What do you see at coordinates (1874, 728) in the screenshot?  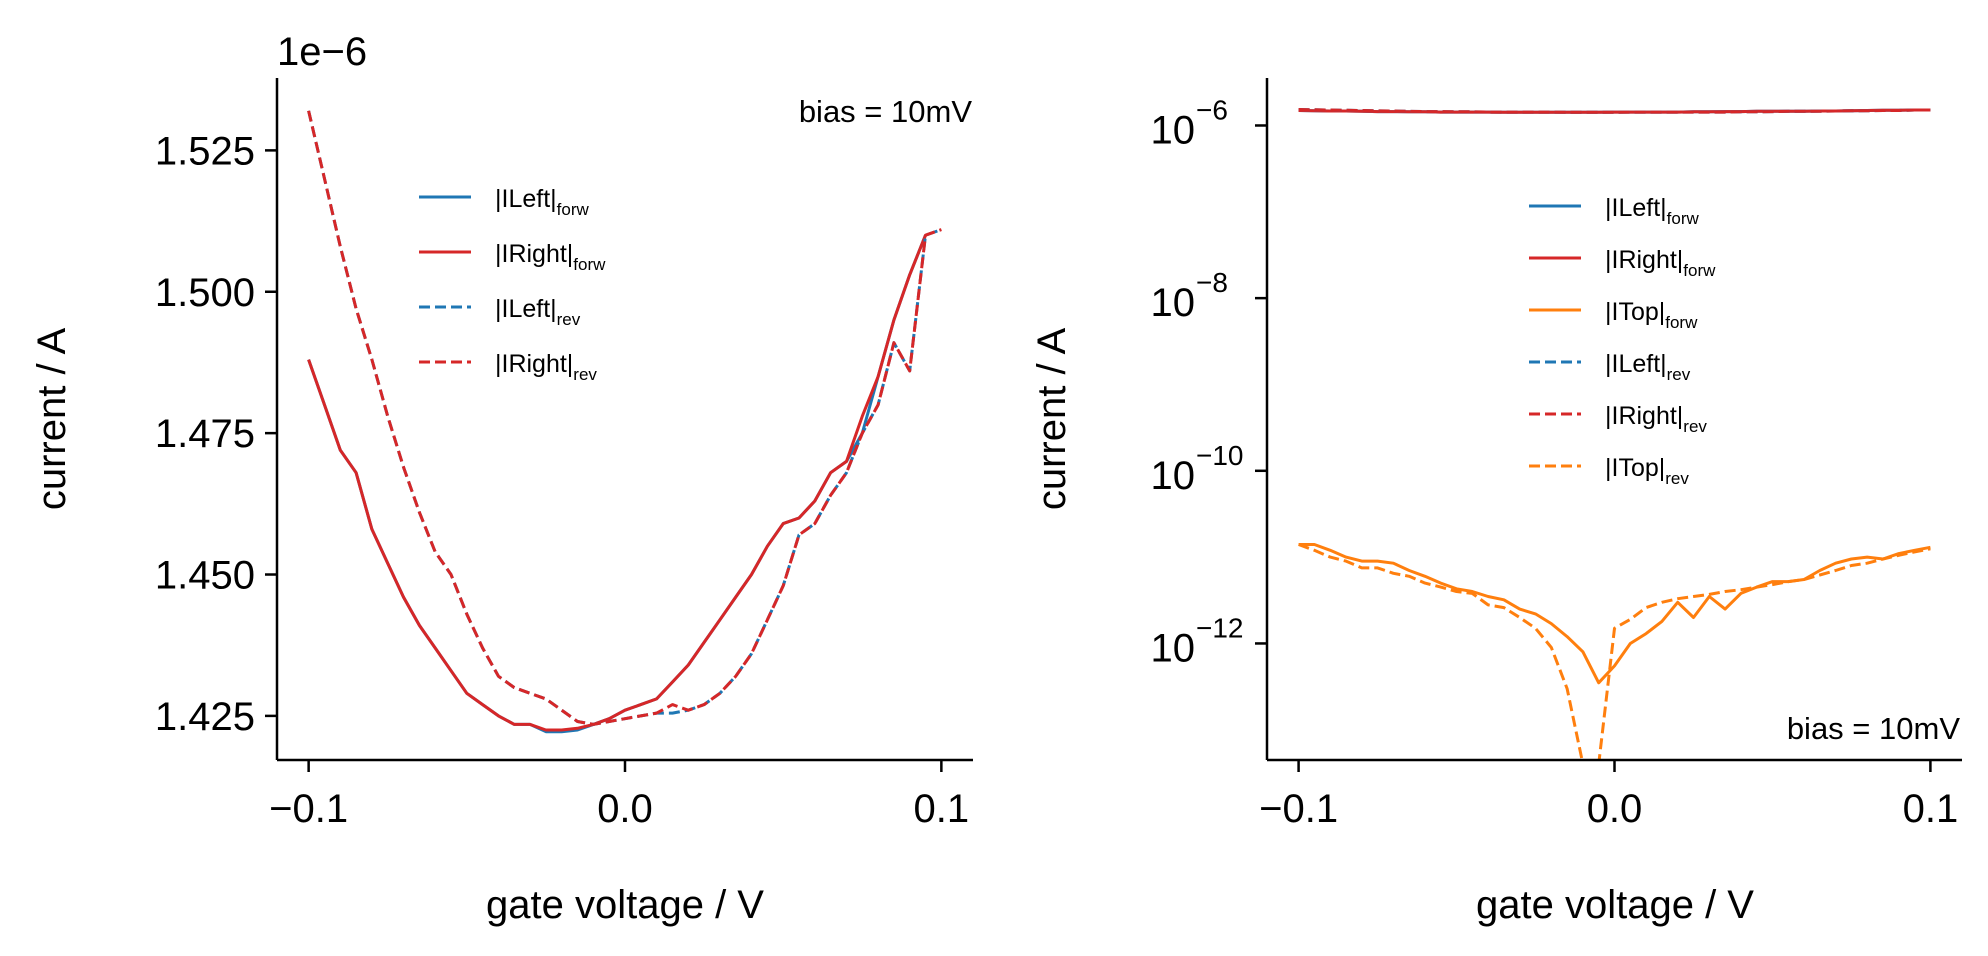 I see `right-annotation: bias = 10mV` at bounding box center [1874, 728].